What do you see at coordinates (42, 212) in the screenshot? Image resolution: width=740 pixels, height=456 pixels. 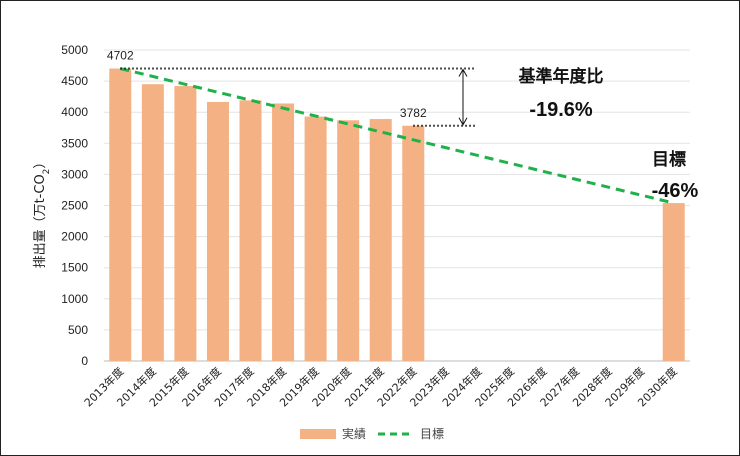 I see `y-axis-label: 排出量（万t-CO2）` at bounding box center [42, 212].